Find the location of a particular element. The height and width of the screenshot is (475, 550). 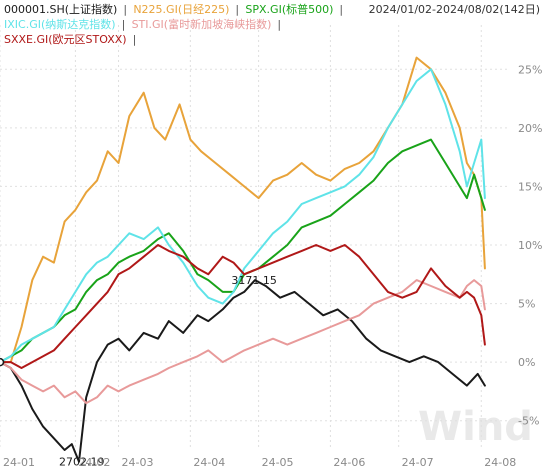

y-tick-label: 15% is located at coordinates (530, 186).